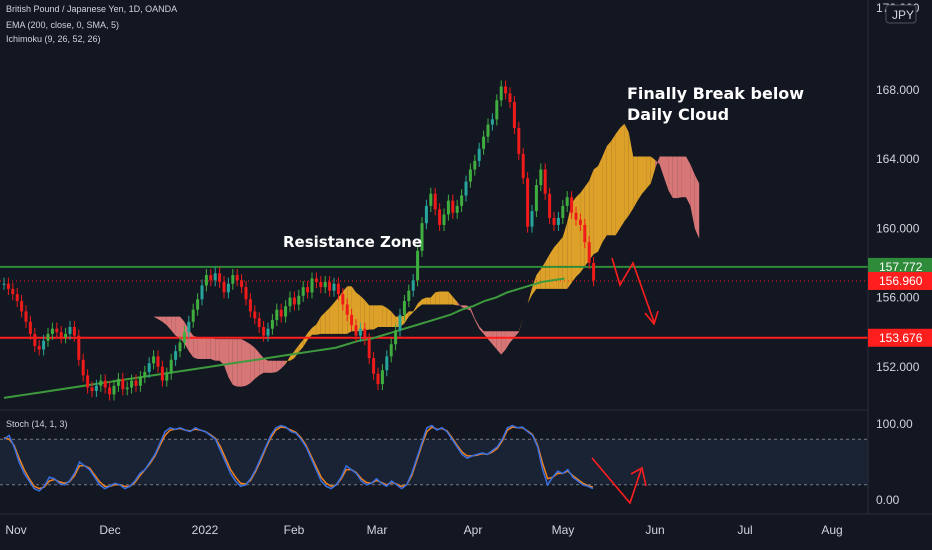  What do you see at coordinates (898, 367) in the screenshot?
I see `price-tick-label: 152.000` at bounding box center [898, 367].